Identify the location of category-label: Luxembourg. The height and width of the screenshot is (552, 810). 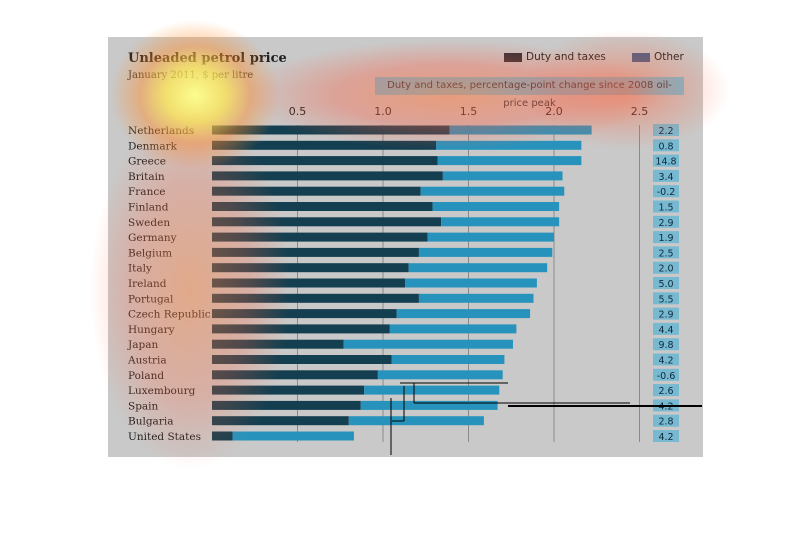
(162, 391).